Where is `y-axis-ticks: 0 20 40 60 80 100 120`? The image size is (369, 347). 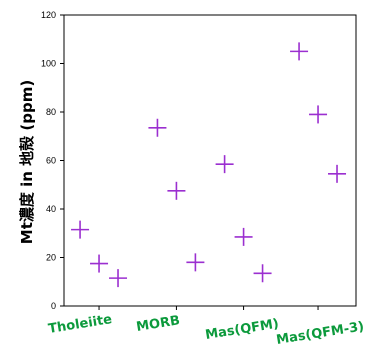 y-axis-ticks: 0 20 40 60 80 100 120 is located at coordinates (52, 160).